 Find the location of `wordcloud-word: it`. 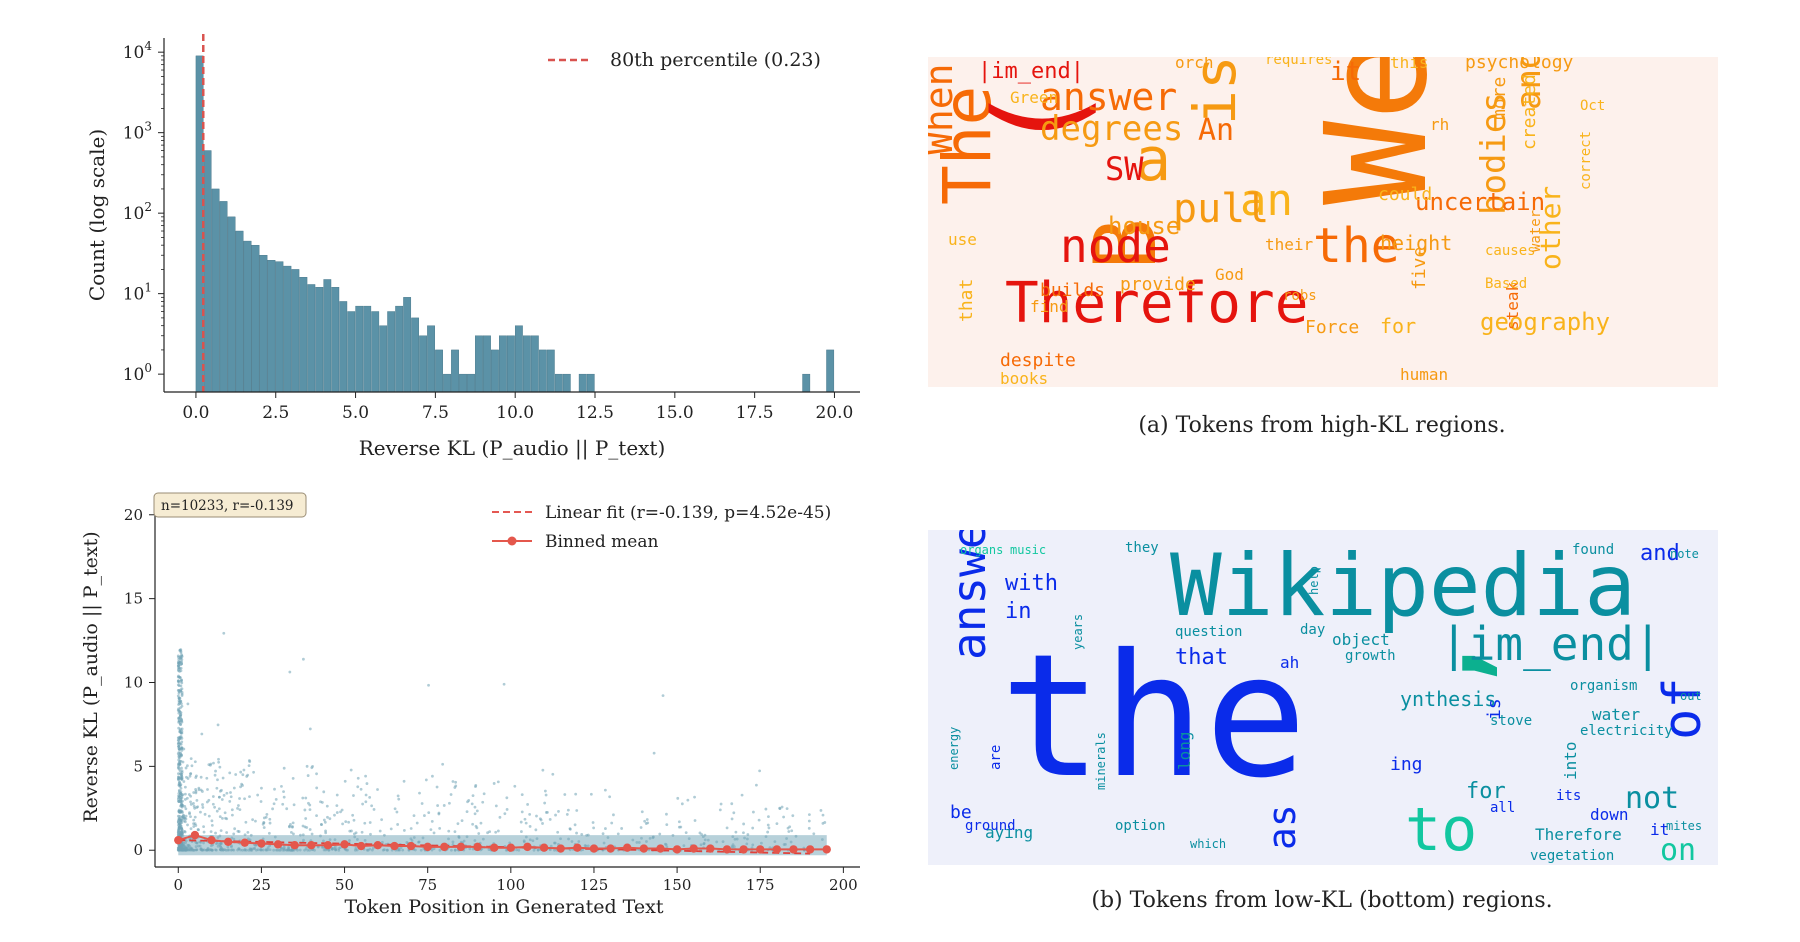

wordcloud-word: it is located at coordinates (1659, 829).